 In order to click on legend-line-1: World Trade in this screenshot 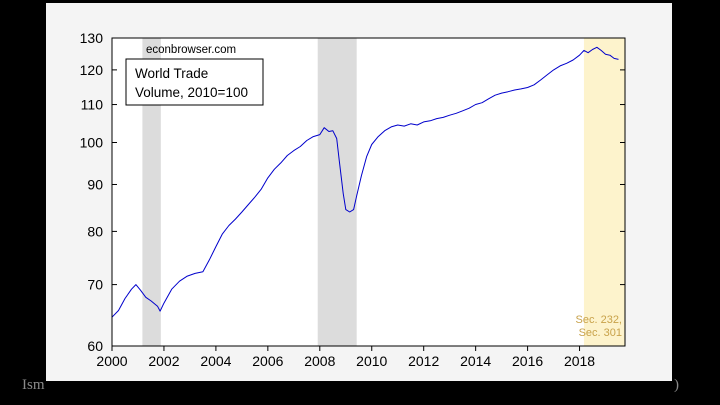, I will do `click(171, 73)`.